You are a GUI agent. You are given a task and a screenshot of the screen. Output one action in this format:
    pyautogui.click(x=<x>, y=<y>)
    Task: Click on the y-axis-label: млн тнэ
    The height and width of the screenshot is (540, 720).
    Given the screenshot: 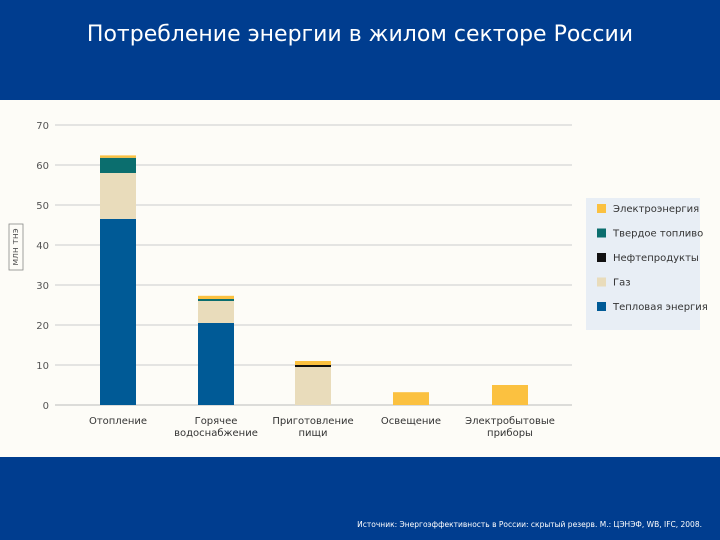 What is the action you would take?
    pyautogui.click(x=16, y=246)
    